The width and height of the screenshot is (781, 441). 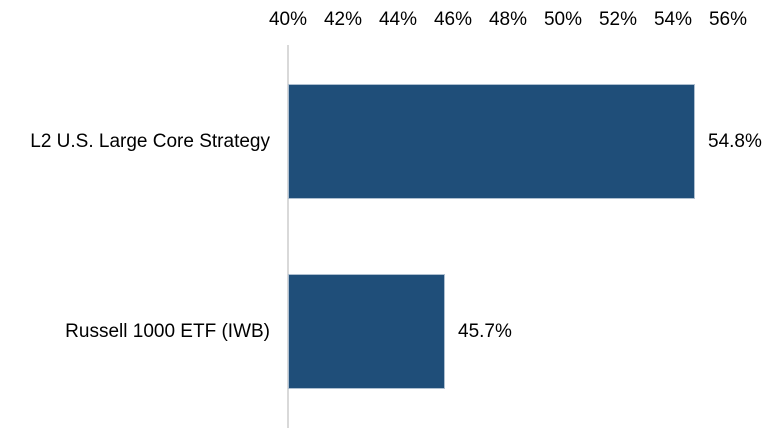 I want to click on y-axis-line, so click(x=288, y=236).